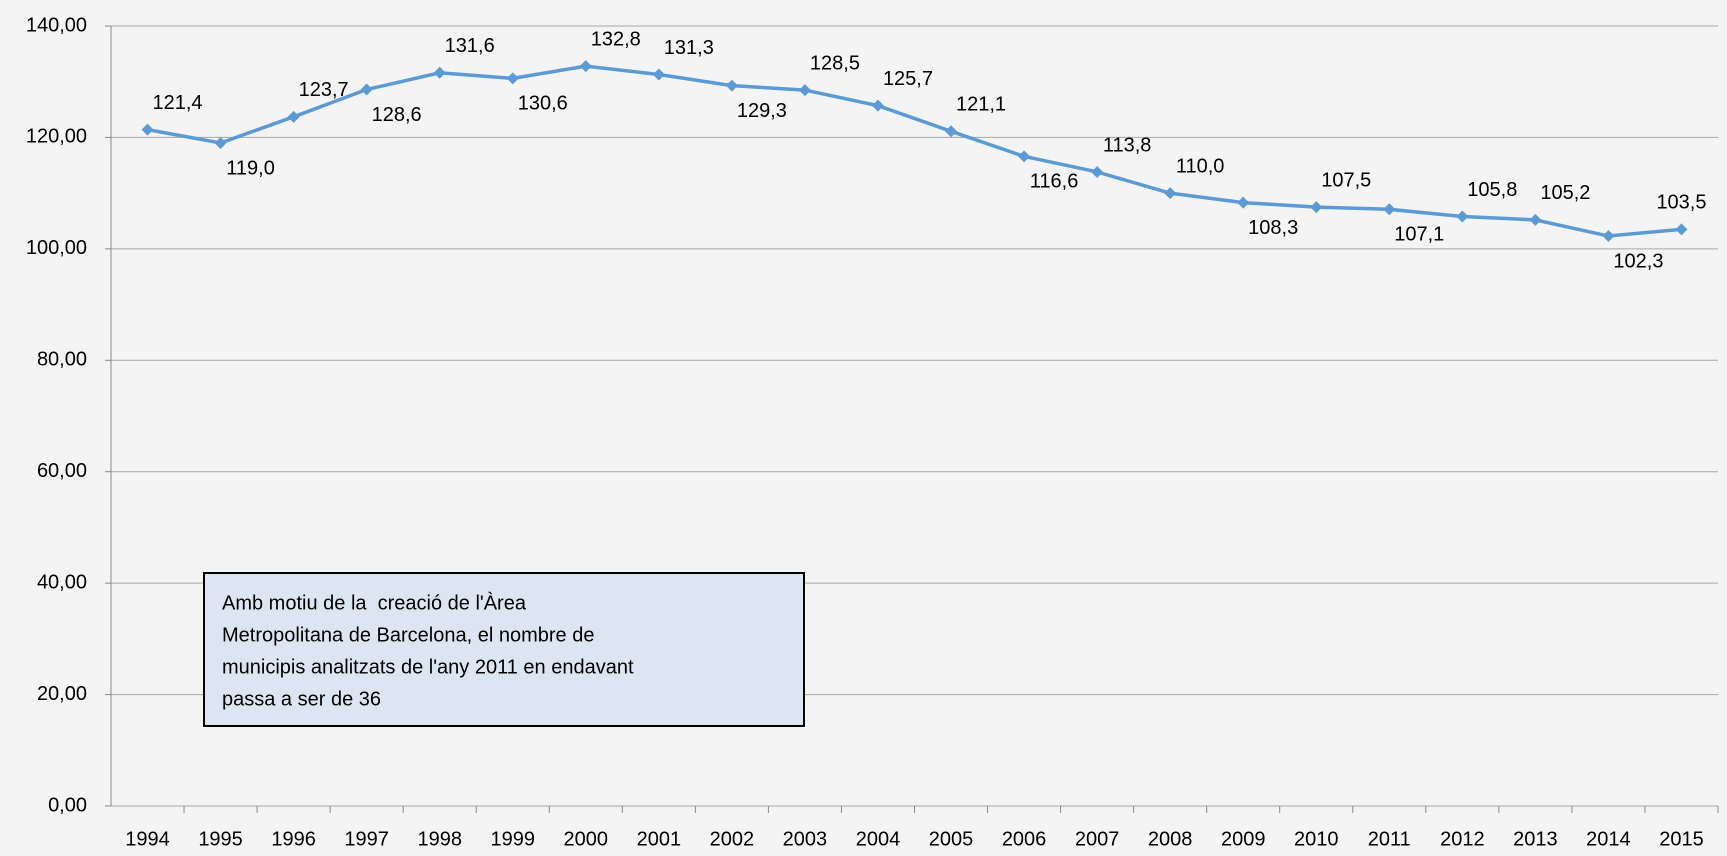 This screenshot has height=856, width=1727. Describe the element at coordinates (177, 103) in the screenshot. I see `data-label: 121,4` at that location.